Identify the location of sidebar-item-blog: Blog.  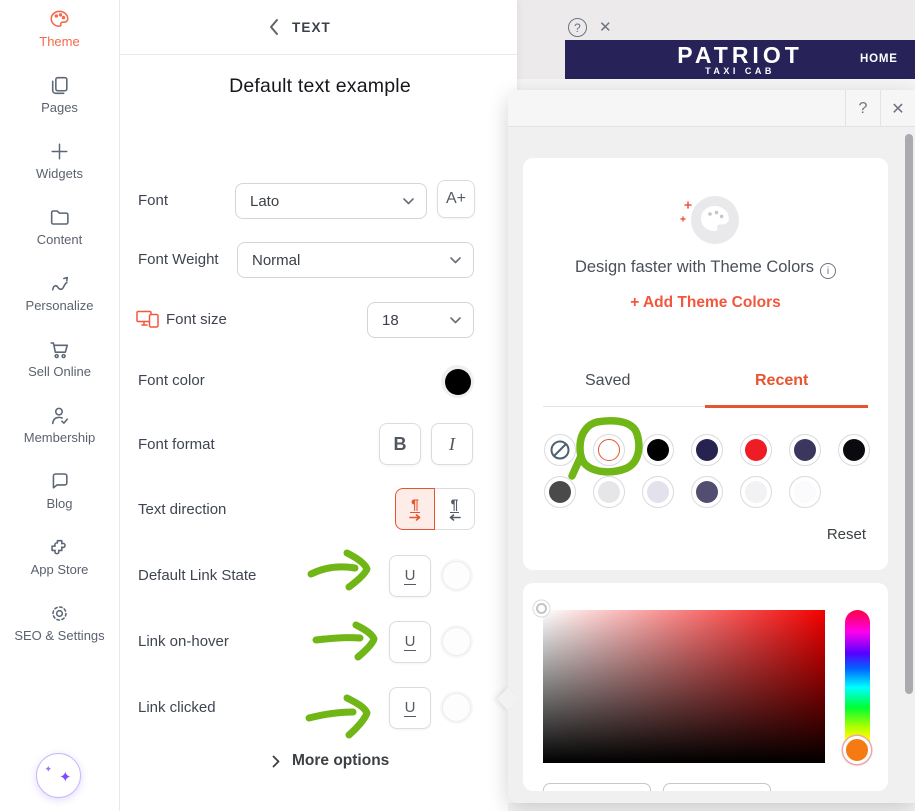
(59, 500).